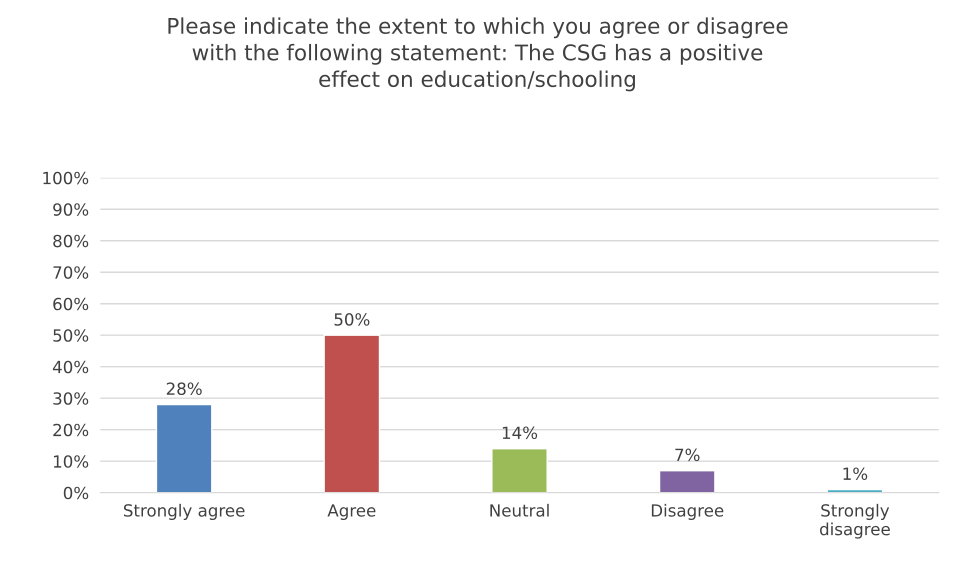 This screenshot has width=955, height=579. What do you see at coordinates (184, 512) in the screenshot?
I see `x-tick-label: Strongly agree` at bounding box center [184, 512].